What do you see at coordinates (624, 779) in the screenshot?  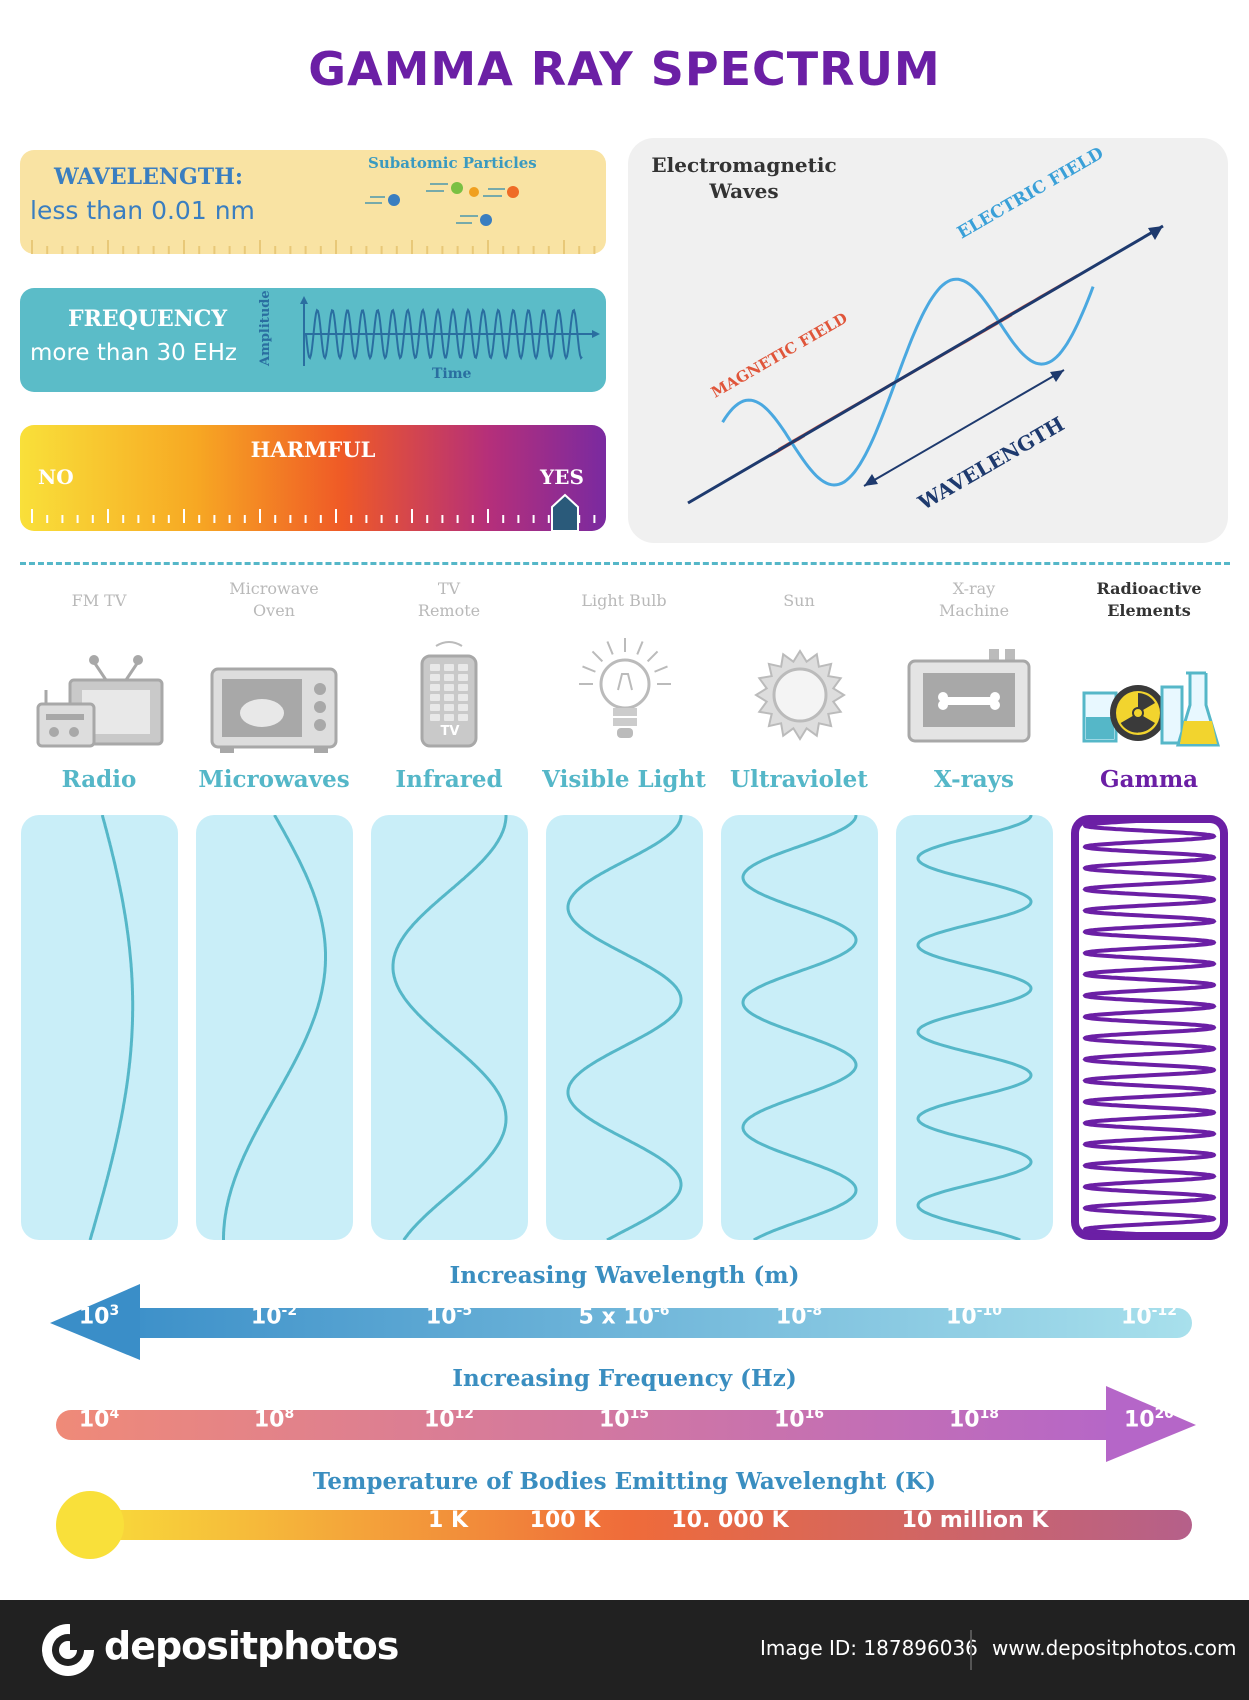 I see `category-label-visible-light: Visible Light` at bounding box center [624, 779].